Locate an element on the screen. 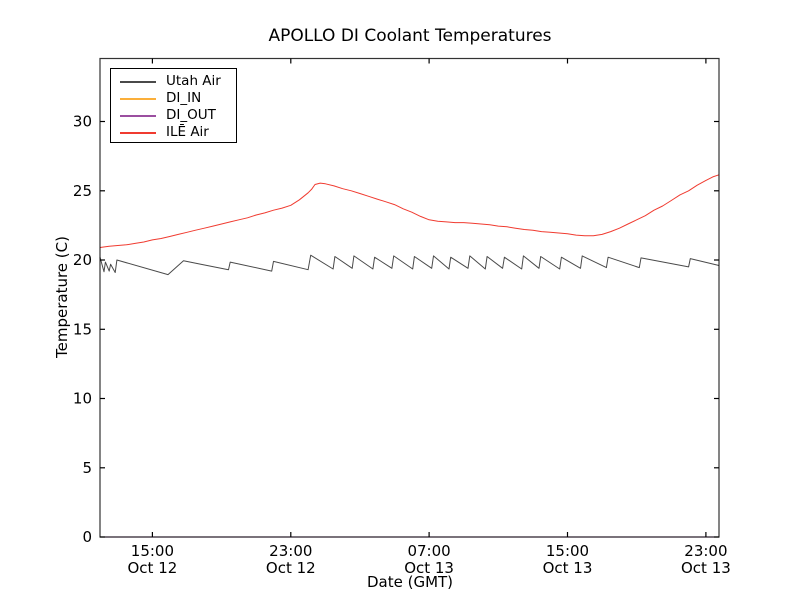  y-axis-label: Temperature (C) is located at coordinates (62, 297).